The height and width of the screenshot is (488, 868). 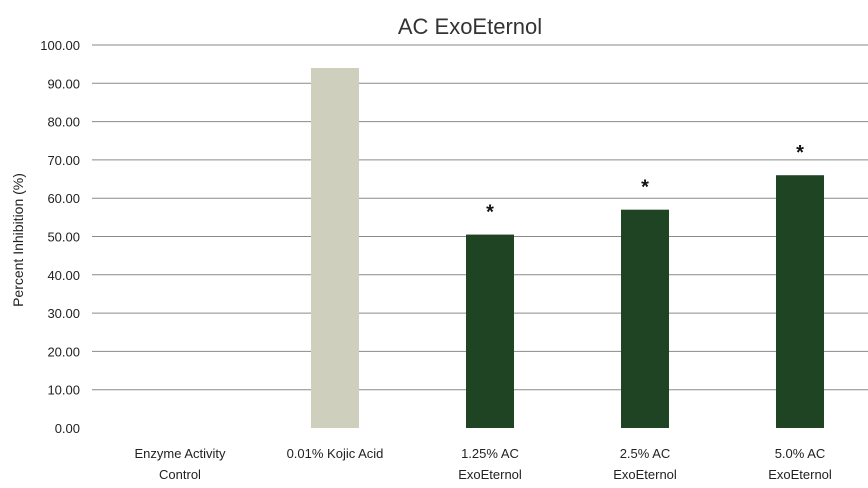 What do you see at coordinates (63, 122) in the screenshot?
I see `y-tick-label: 80.00` at bounding box center [63, 122].